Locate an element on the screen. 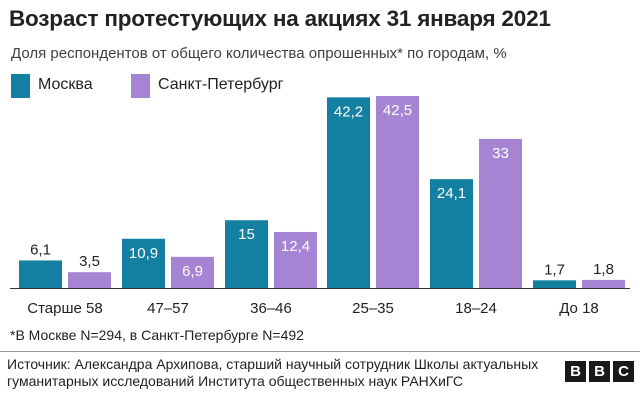  data-label-moscow-under-18: 1,7 is located at coordinates (554, 269).